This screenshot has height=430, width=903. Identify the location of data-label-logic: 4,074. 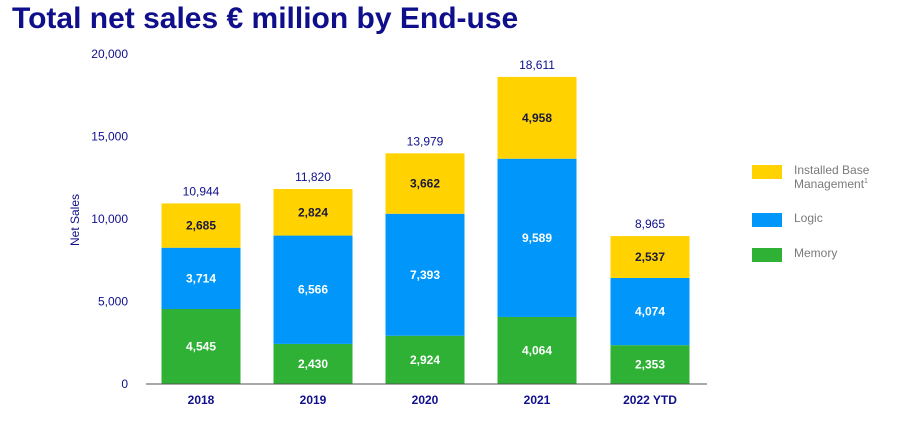
(650, 312).